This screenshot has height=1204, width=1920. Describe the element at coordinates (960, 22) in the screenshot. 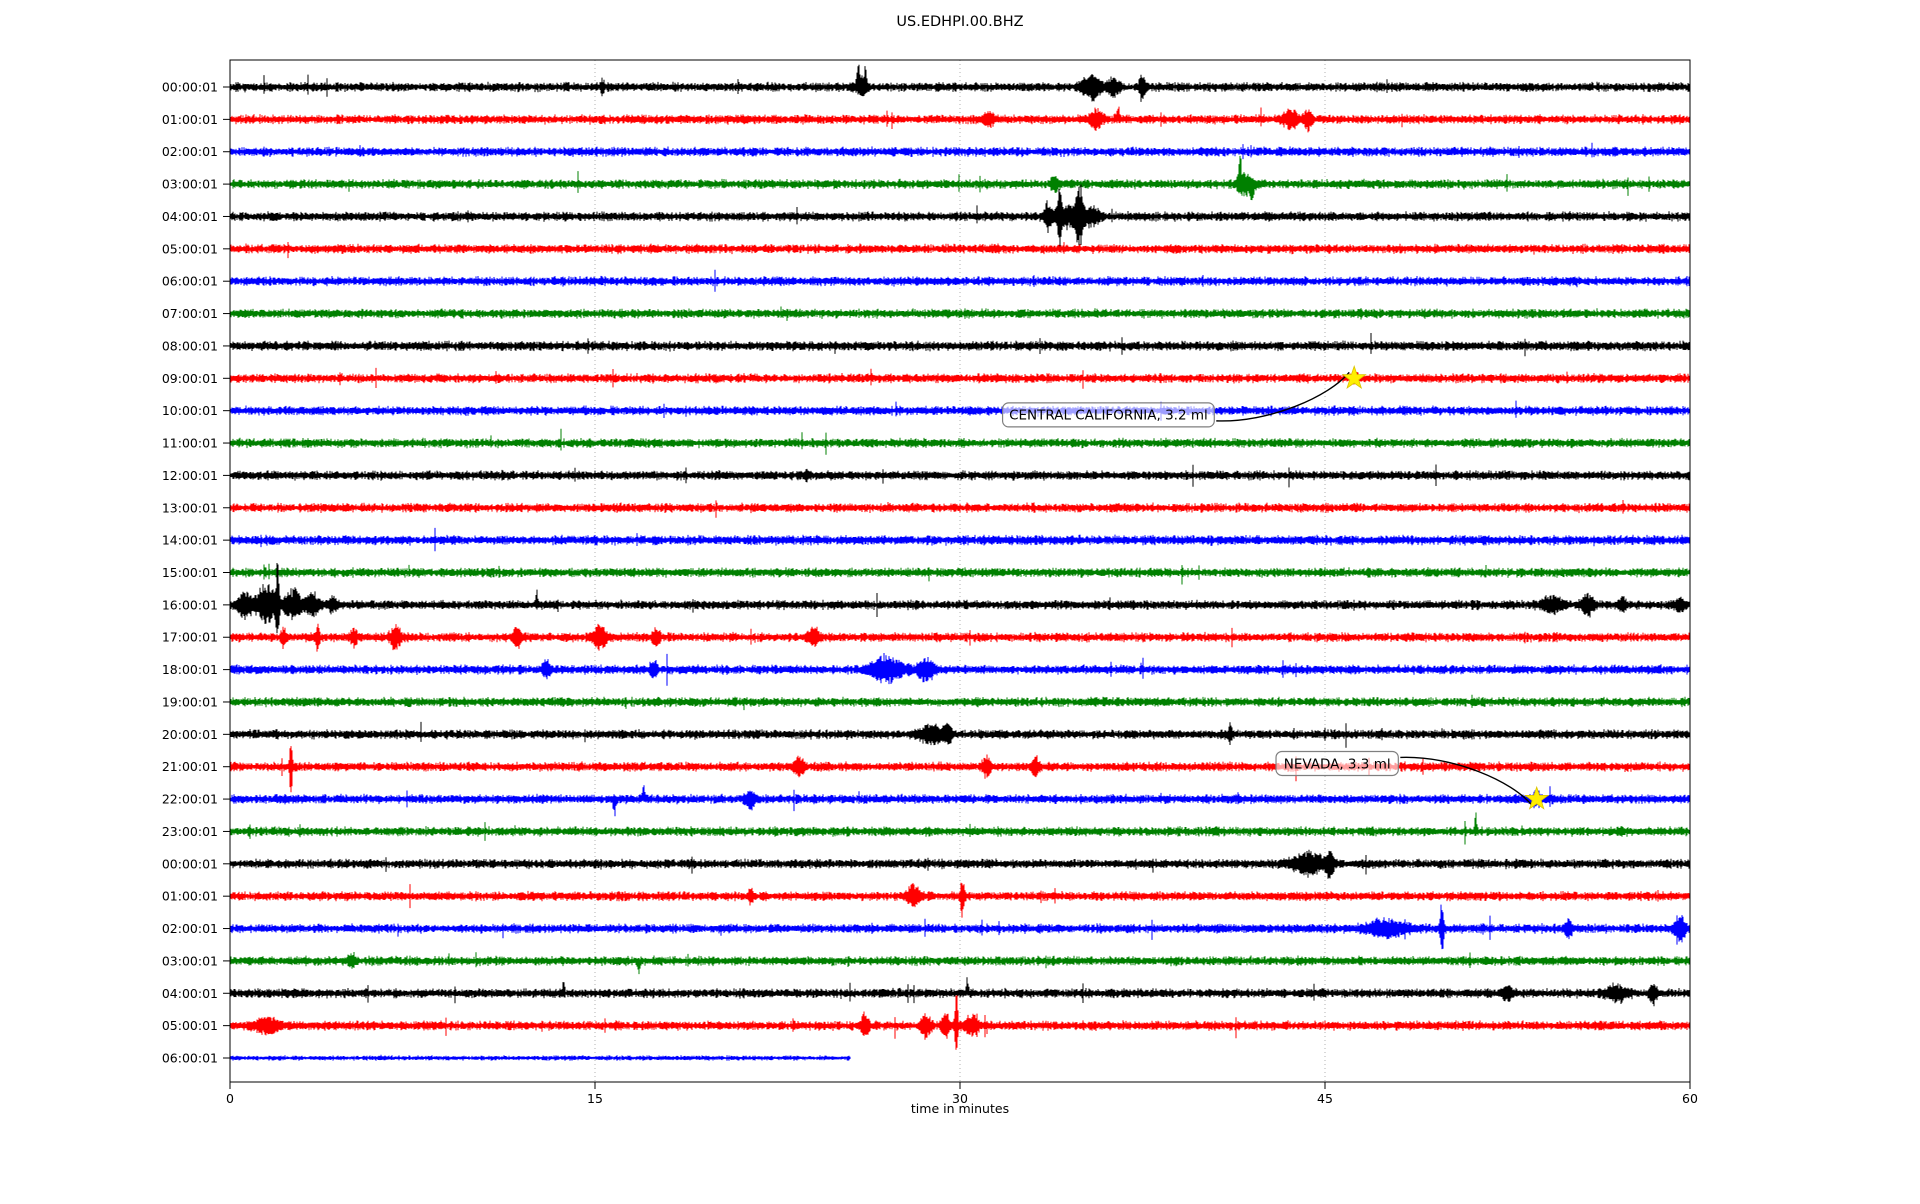

I see `plot-title: US.EDHPI.00.BHZ` at that location.